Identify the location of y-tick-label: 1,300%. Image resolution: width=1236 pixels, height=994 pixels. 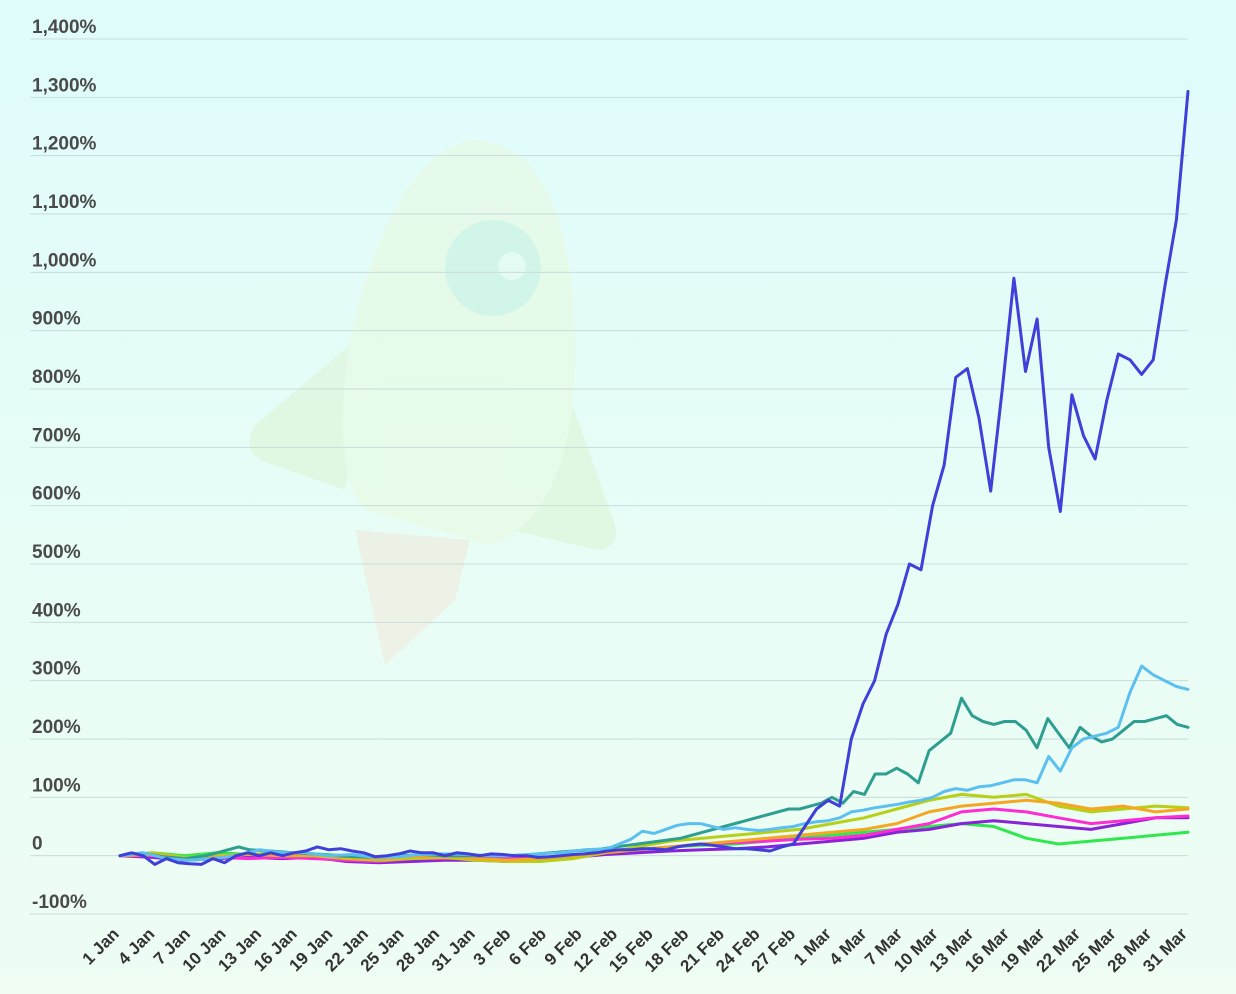
(64, 85).